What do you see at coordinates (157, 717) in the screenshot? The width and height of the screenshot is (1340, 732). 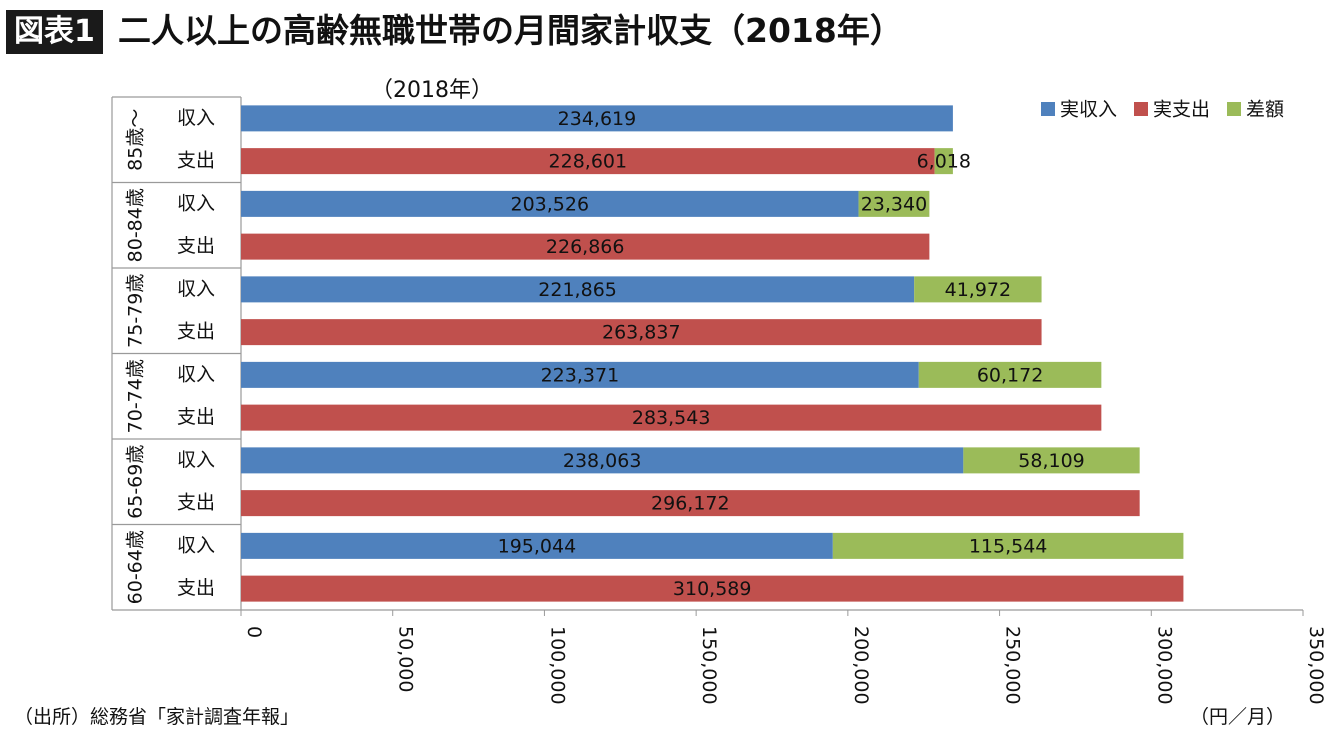 I see `source-note: （出所）総務省「家計調査年報」` at bounding box center [157, 717].